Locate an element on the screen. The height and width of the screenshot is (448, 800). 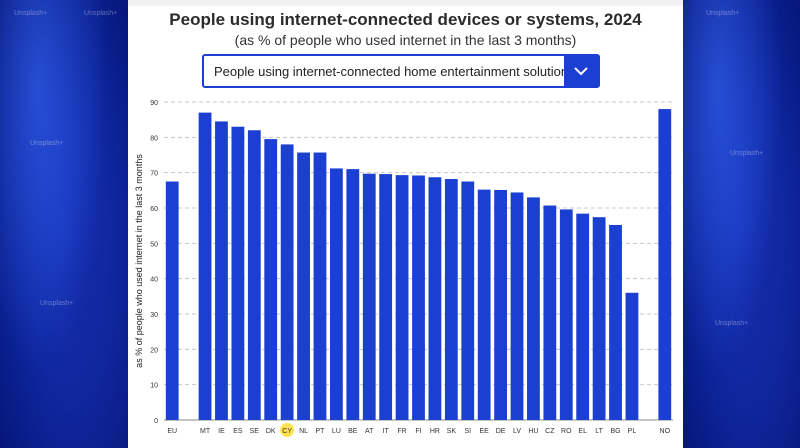
bar-cz is located at coordinates (550, 312).